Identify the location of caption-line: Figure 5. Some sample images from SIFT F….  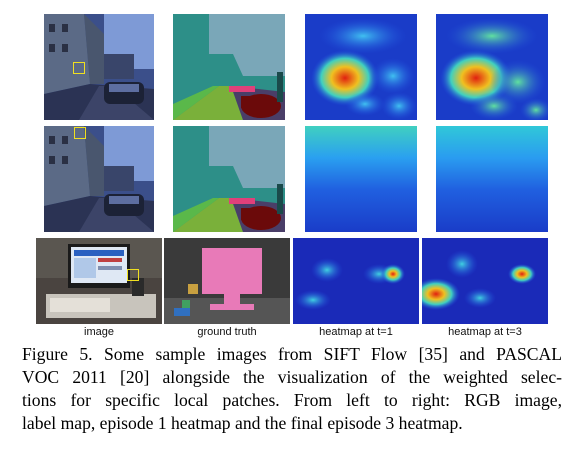
(292, 354).